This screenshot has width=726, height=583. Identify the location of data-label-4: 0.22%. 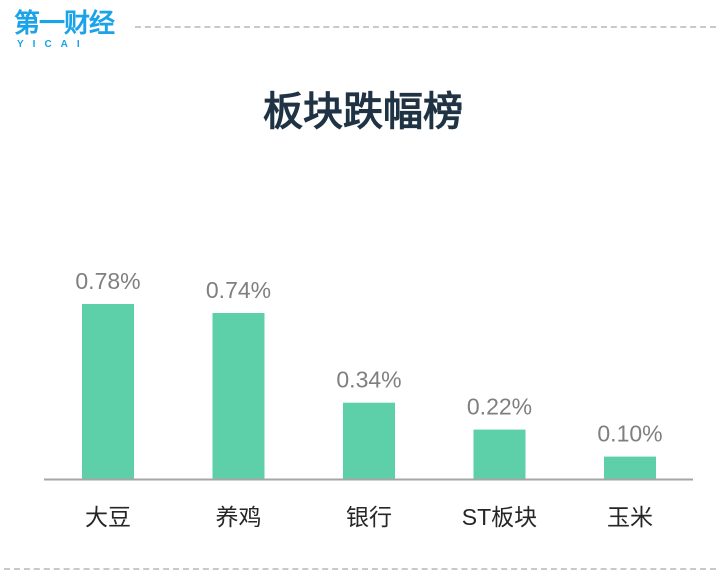
(499, 407).